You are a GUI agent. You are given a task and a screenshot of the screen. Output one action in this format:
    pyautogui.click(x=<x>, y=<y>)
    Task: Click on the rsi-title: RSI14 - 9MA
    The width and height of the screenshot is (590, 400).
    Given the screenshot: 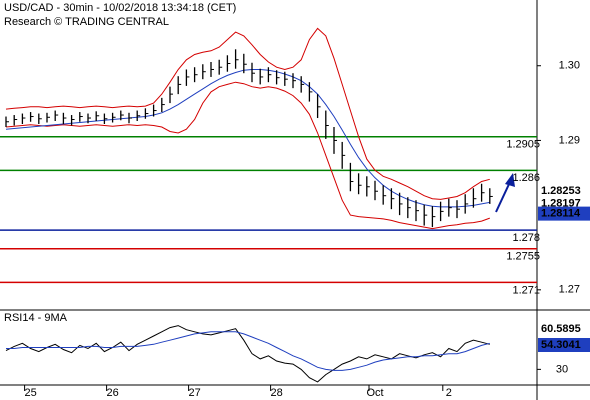 What is the action you would take?
    pyautogui.click(x=36, y=318)
    